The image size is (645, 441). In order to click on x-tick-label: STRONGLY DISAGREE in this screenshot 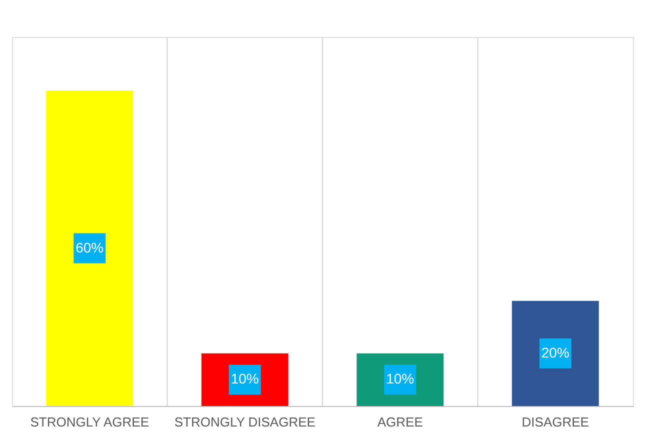, I will do `click(245, 422)`.